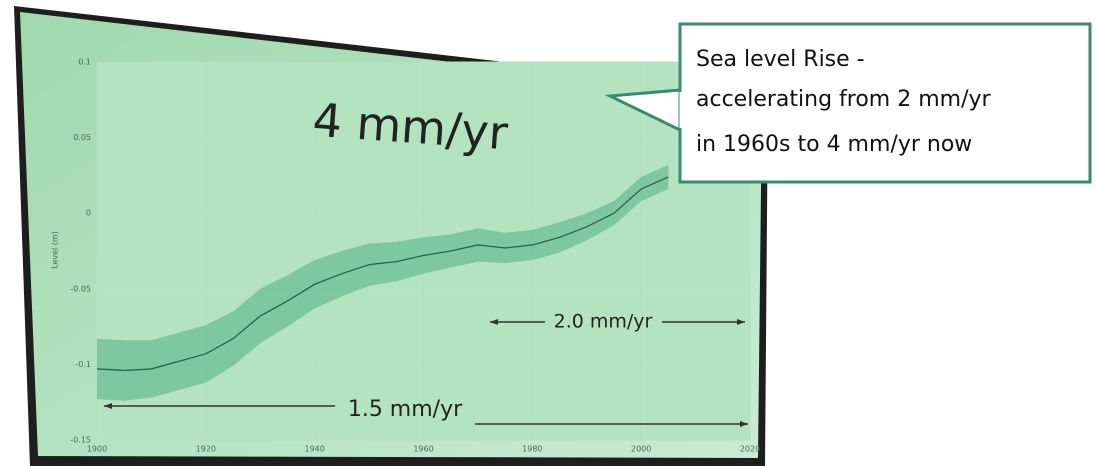 The height and width of the screenshot is (466, 1096). What do you see at coordinates (88, 213) in the screenshot?
I see `y-tick-label: 0` at bounding box center [88, 213].